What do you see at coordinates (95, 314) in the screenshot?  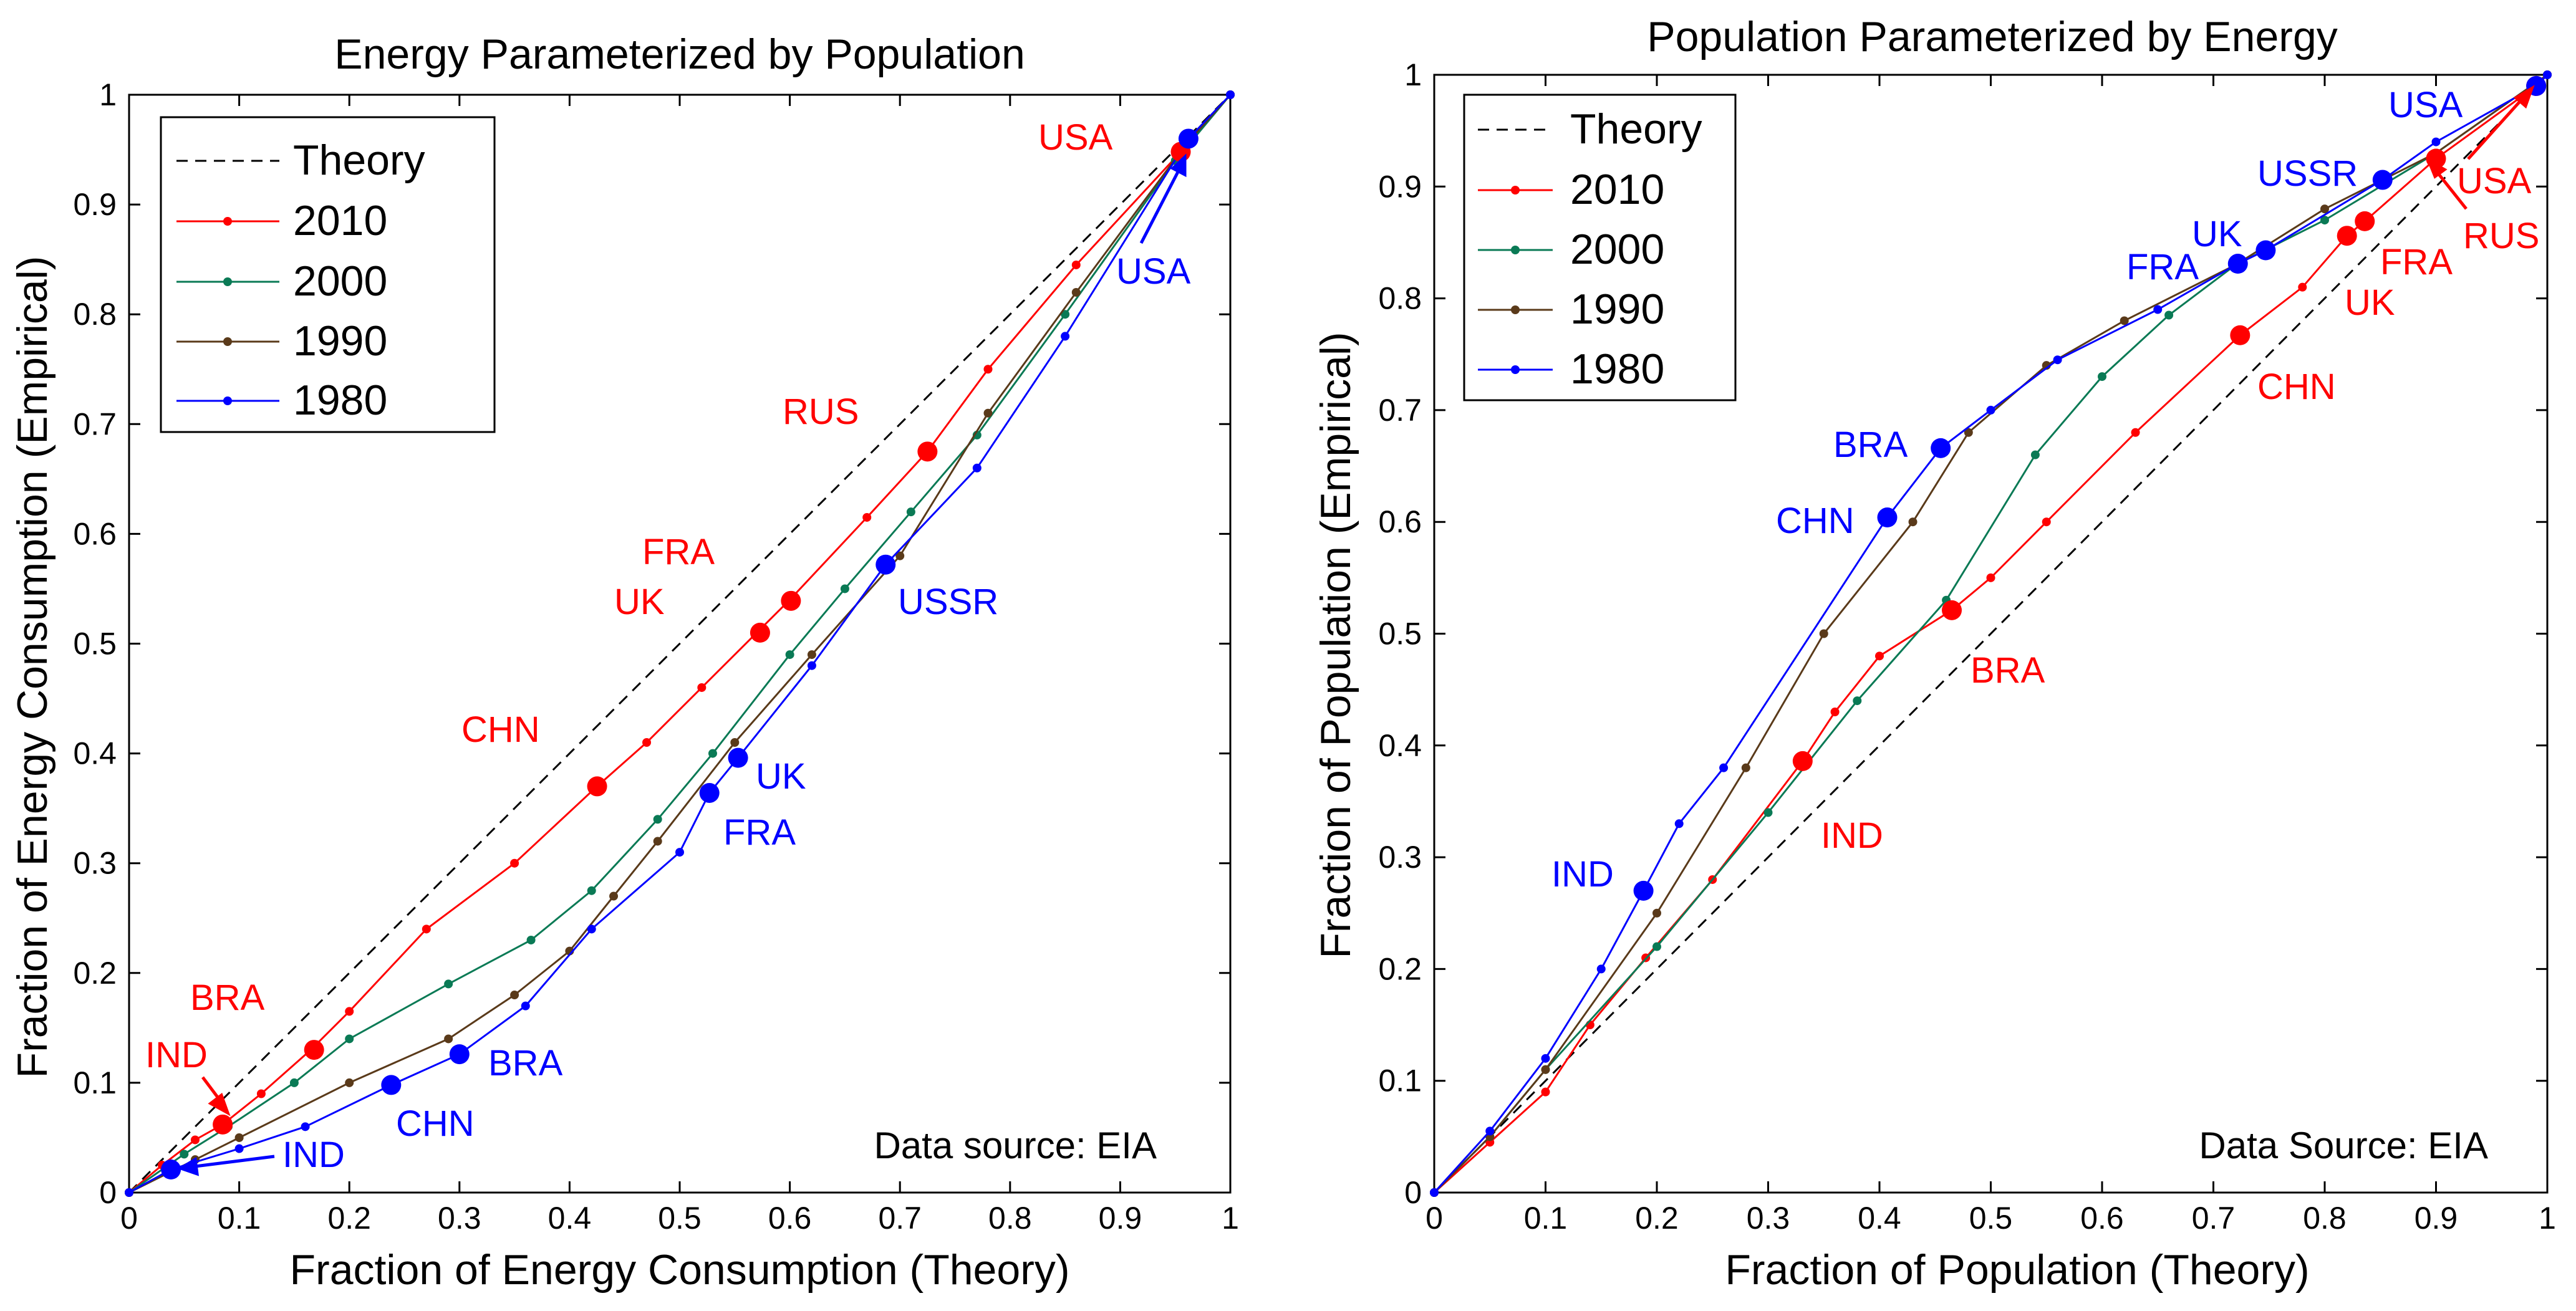 I see `y-tick-label: 0.8` at bounding box center [95, 314].